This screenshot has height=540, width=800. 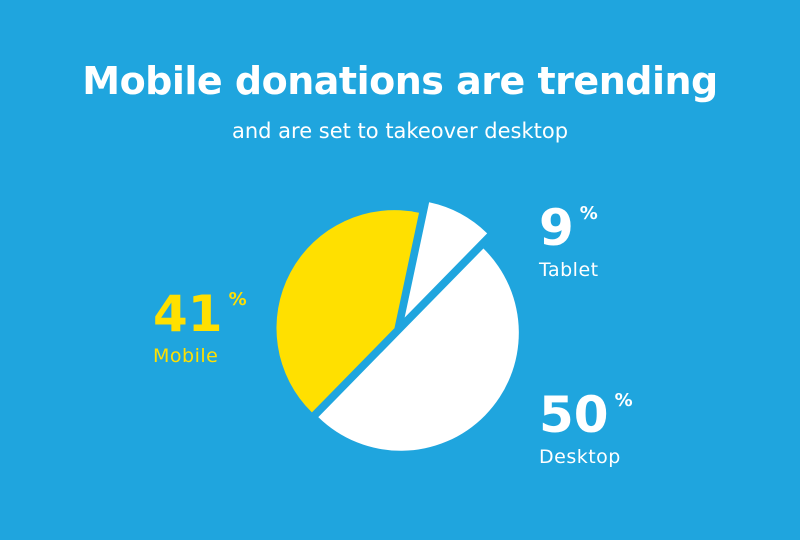 I want to click on mobile-value: 41, so click(x=188, y=314).